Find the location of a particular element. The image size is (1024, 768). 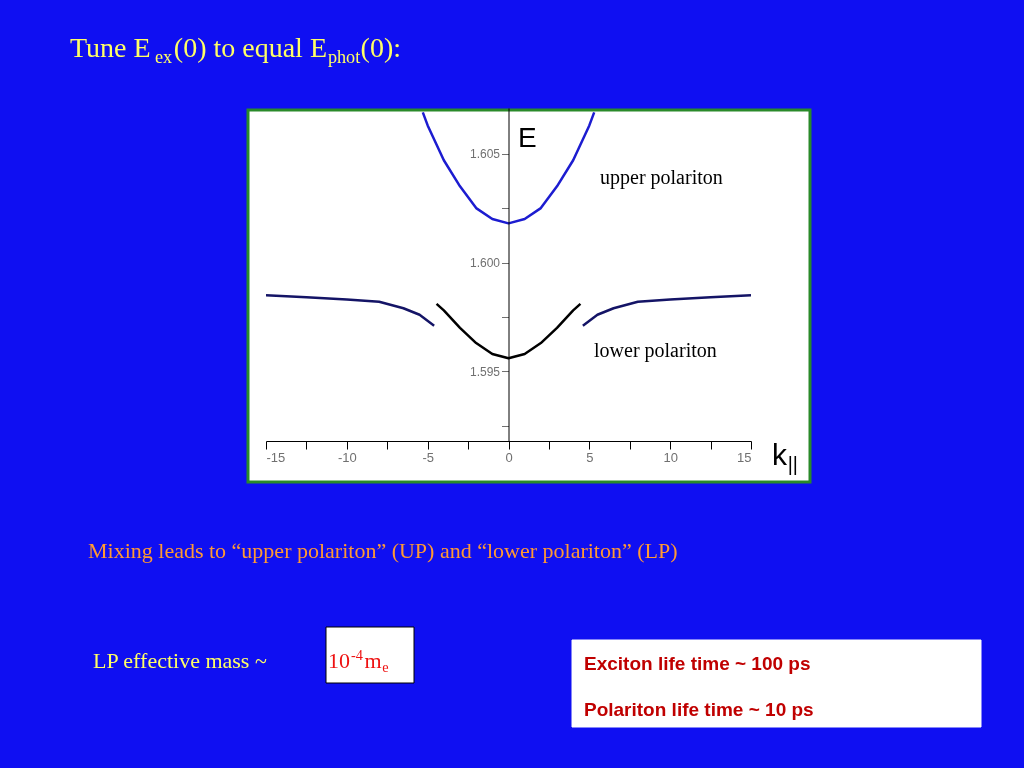

text: LP effective mass ~ is located at coordinates (180, 660).